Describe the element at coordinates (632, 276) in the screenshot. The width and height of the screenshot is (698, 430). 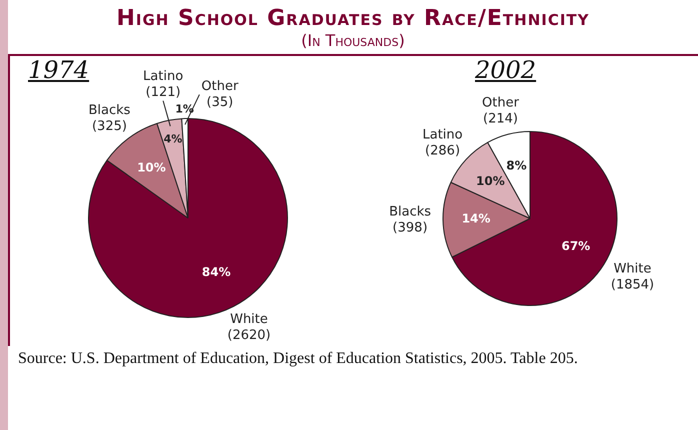
I see `slice-label: White (1854)` at that location.